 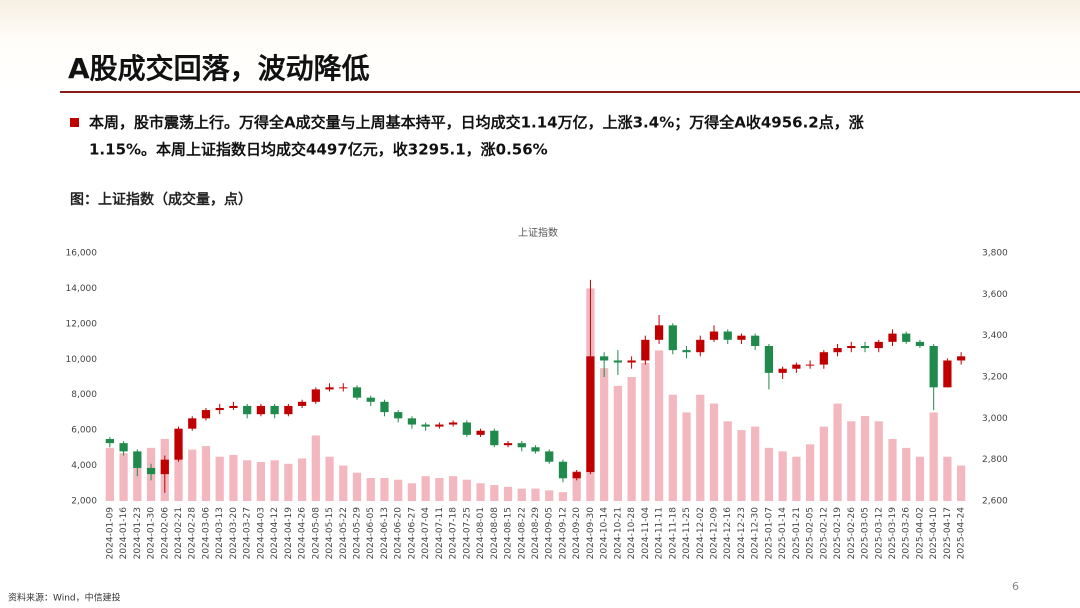 I want to click on source-note: 资料来源：Wind，中信建投, so click(x=64, y=598).